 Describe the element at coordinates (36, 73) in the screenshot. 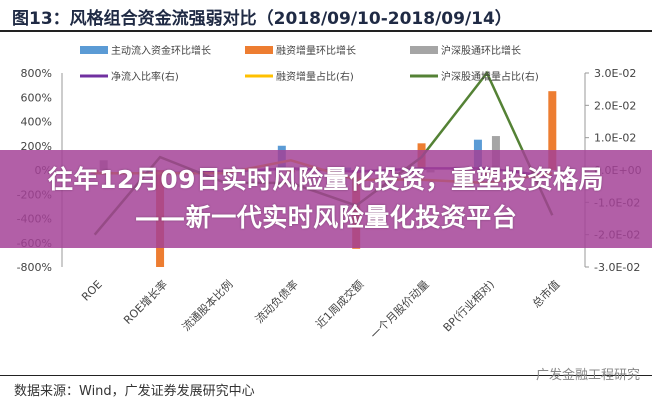

I see `left-tick-label: 800%` at that location.